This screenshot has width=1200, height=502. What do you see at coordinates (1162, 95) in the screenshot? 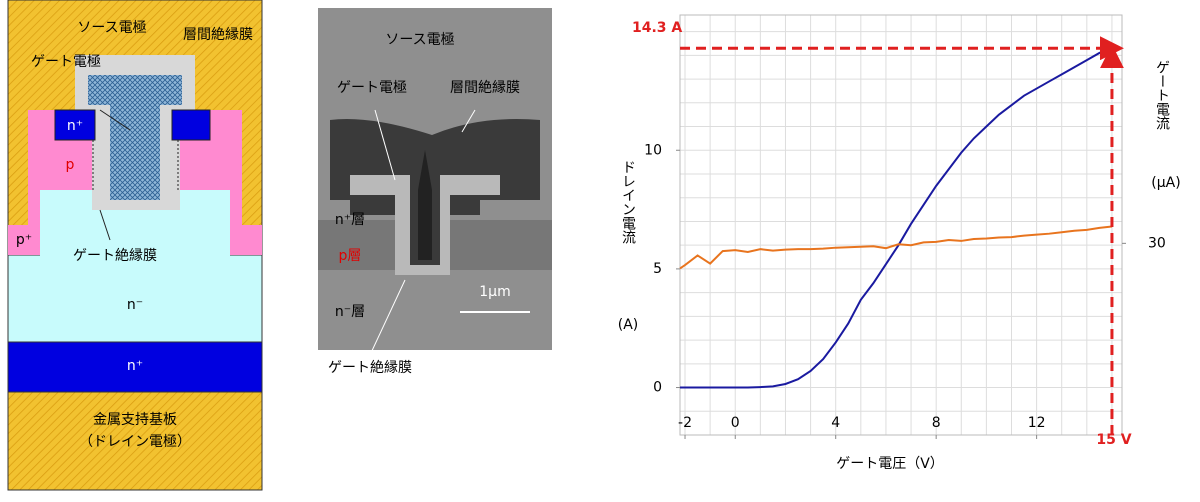
I see `y2-axis-label: ゲート電流` at bounding box center [1162, 95].